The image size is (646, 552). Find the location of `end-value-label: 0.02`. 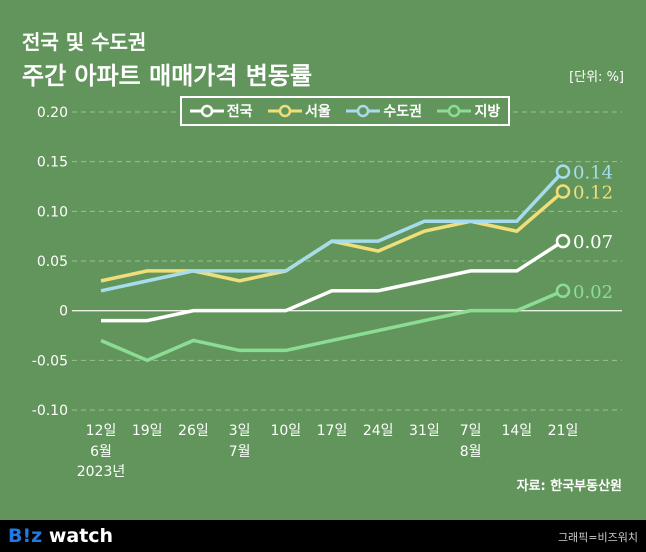

end-value-label: 0.02 is located at coordinates (593, 292).